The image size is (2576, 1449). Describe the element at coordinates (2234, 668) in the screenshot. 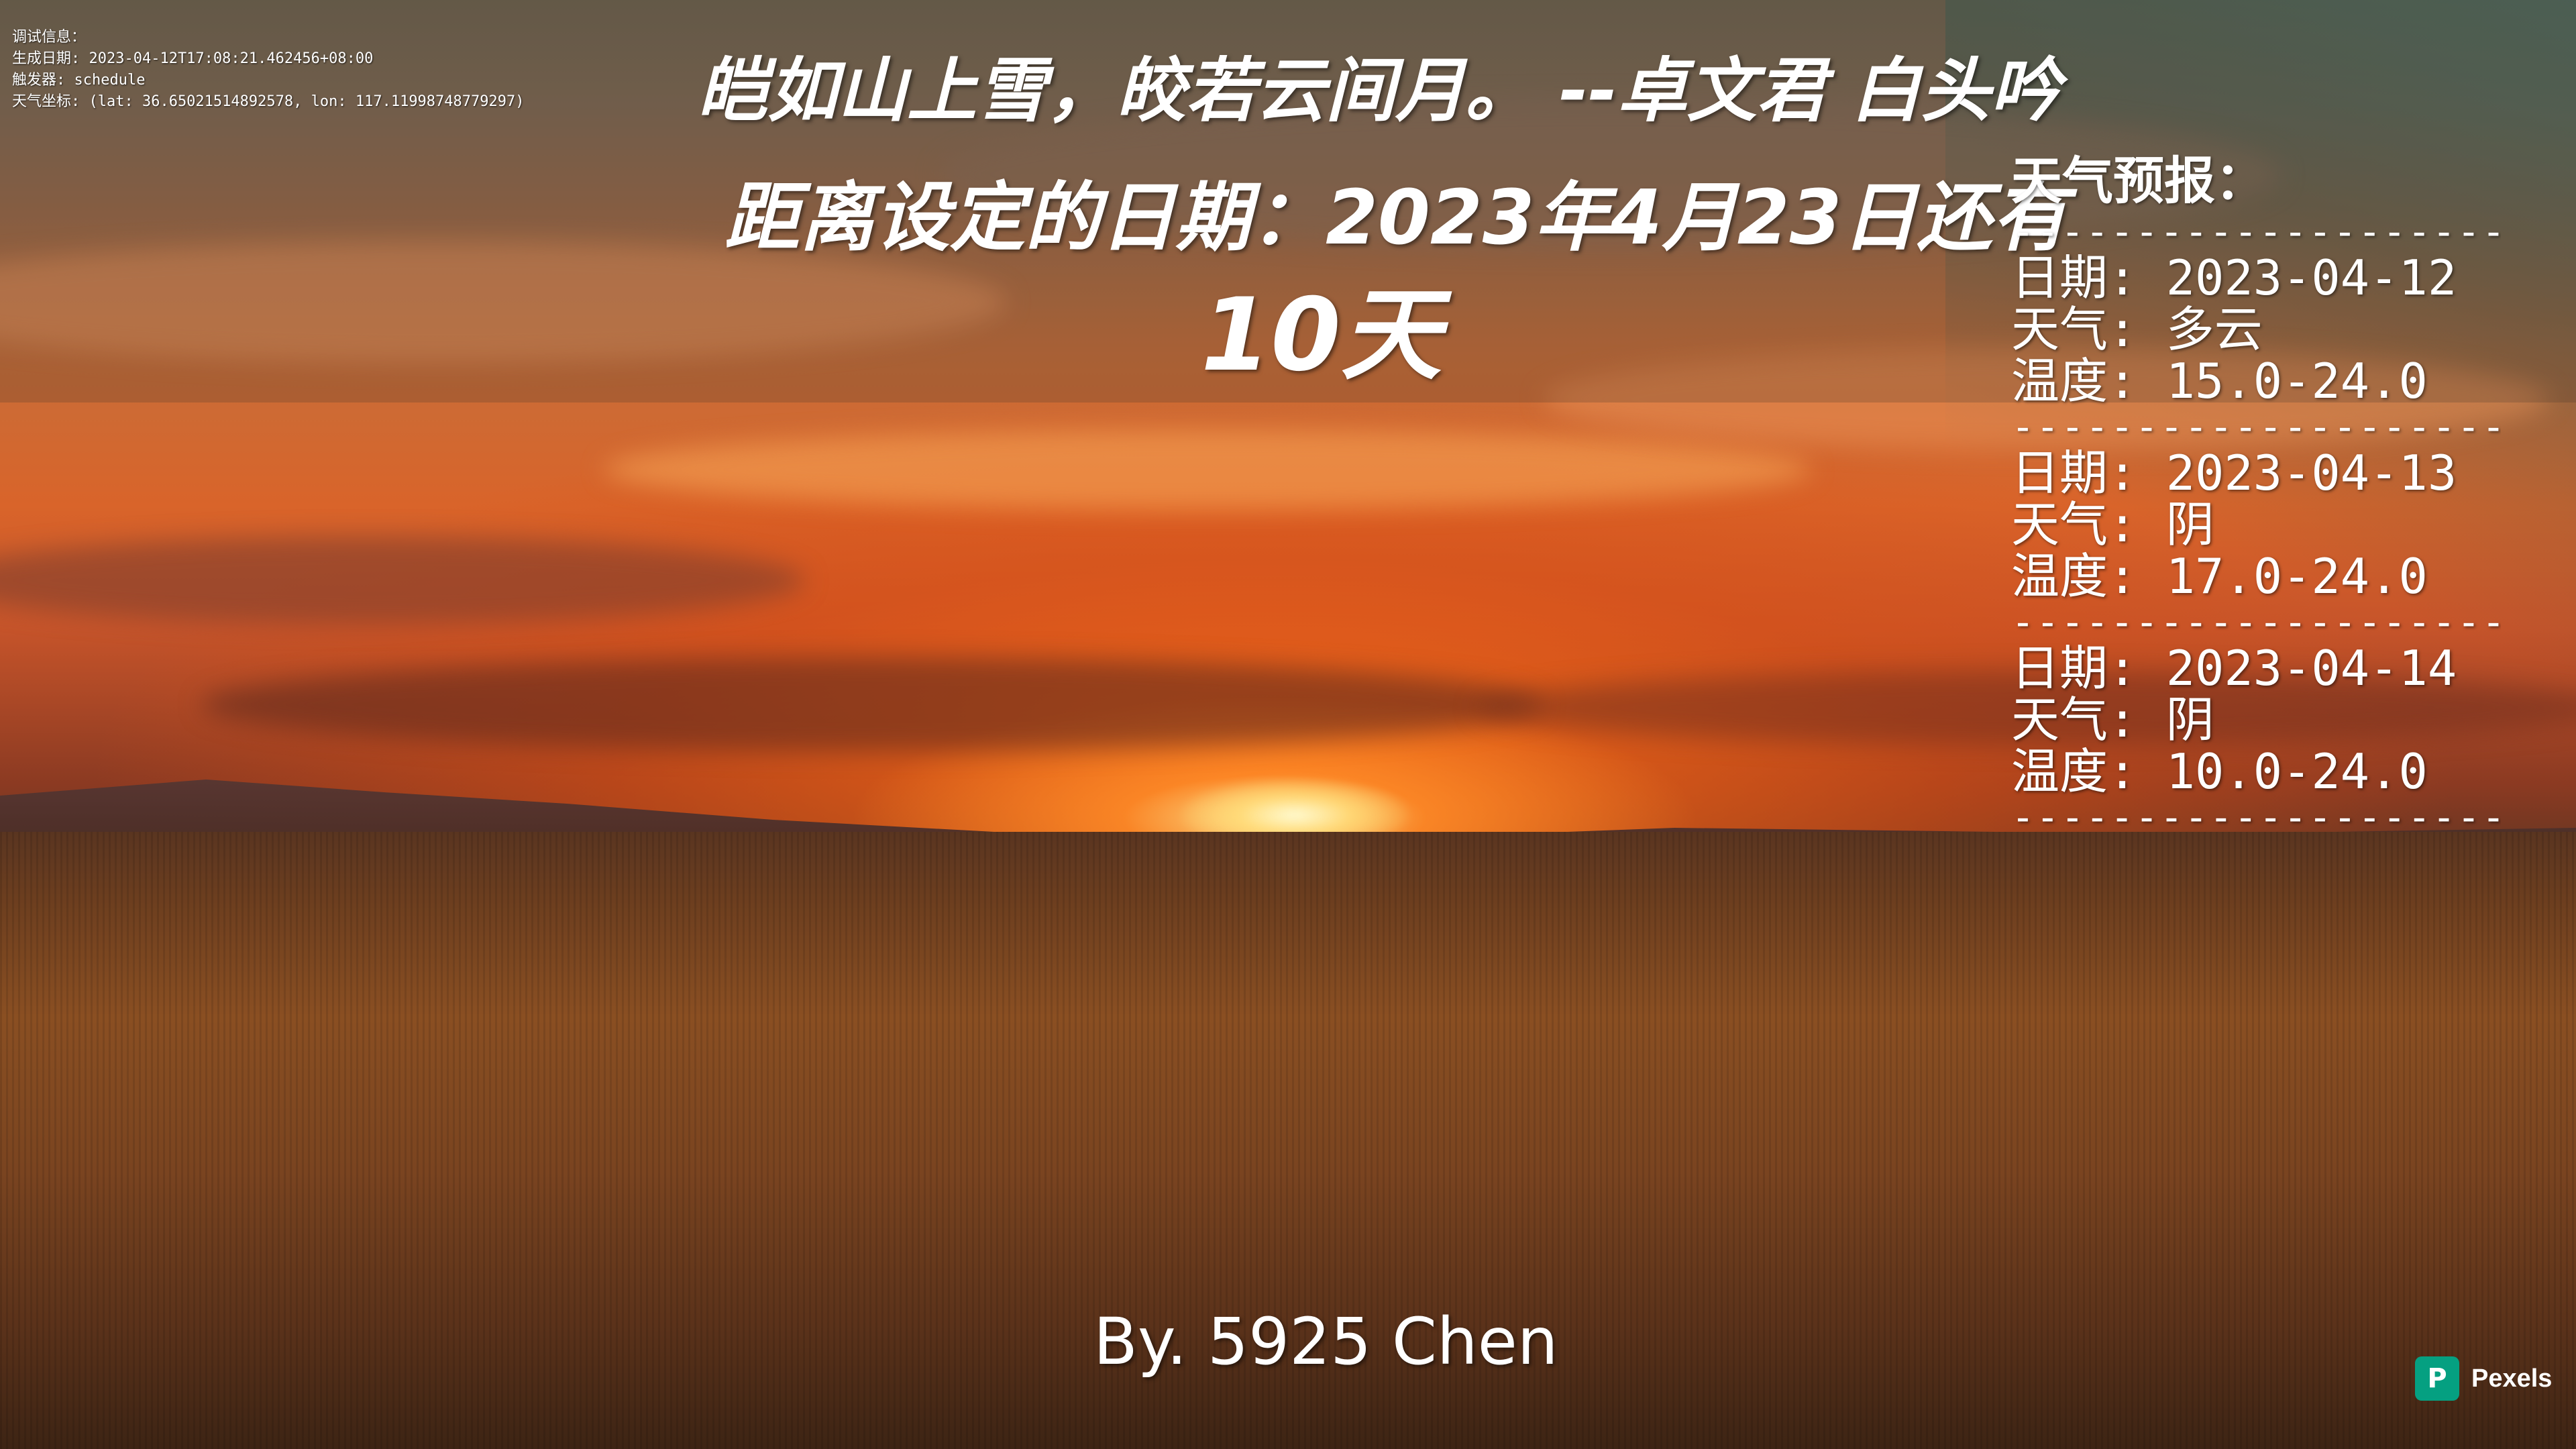

I see `forecast-date: 日期: 2023-04-14` at that location.